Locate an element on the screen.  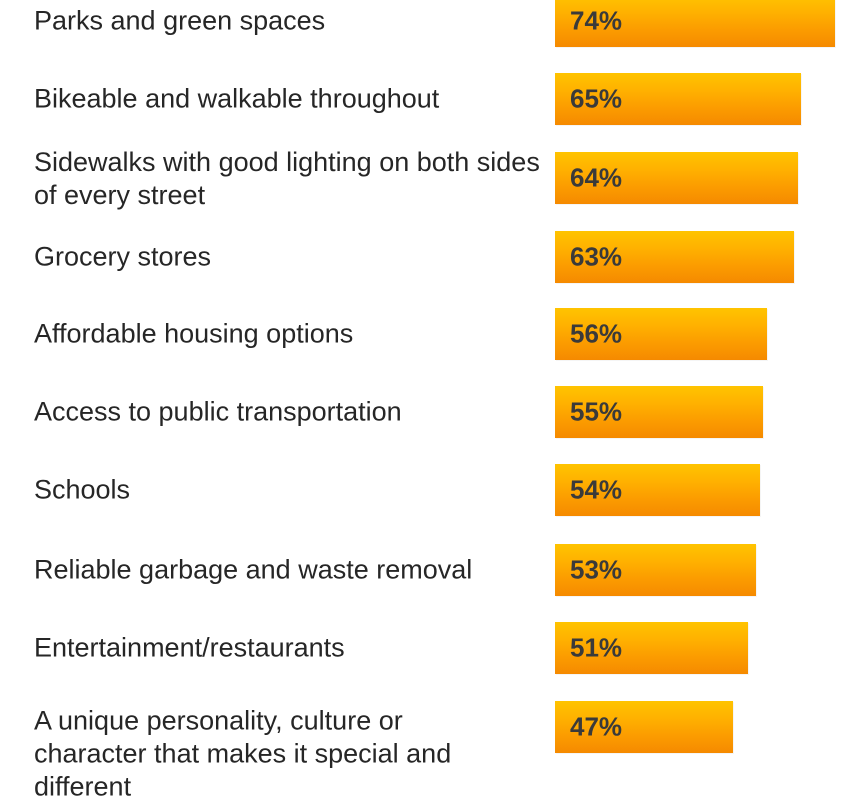
category-label: Affordable housing options is located at coordinates (194, 333).